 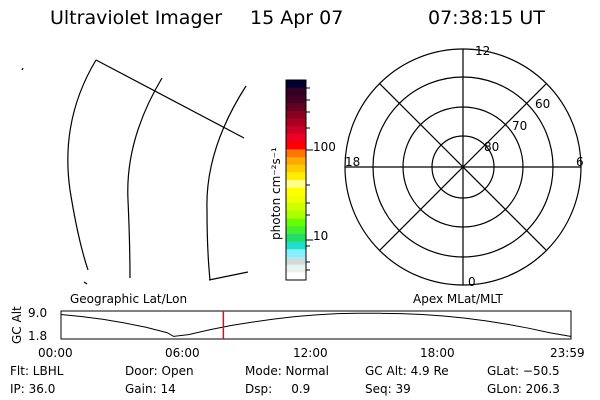 What do you see at coordinates (472, 282) in the screenshot?
I see `mlt-label-0: 0` at bounding box center [472, 282].